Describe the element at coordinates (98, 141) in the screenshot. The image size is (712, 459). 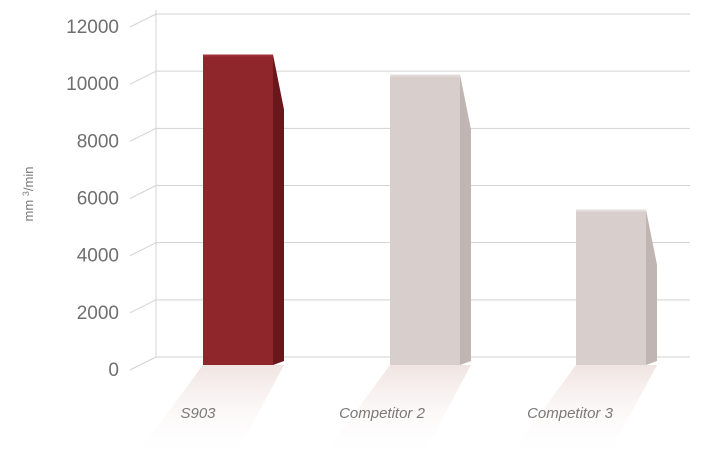
I see `y-tick-label: 8000` at that location.